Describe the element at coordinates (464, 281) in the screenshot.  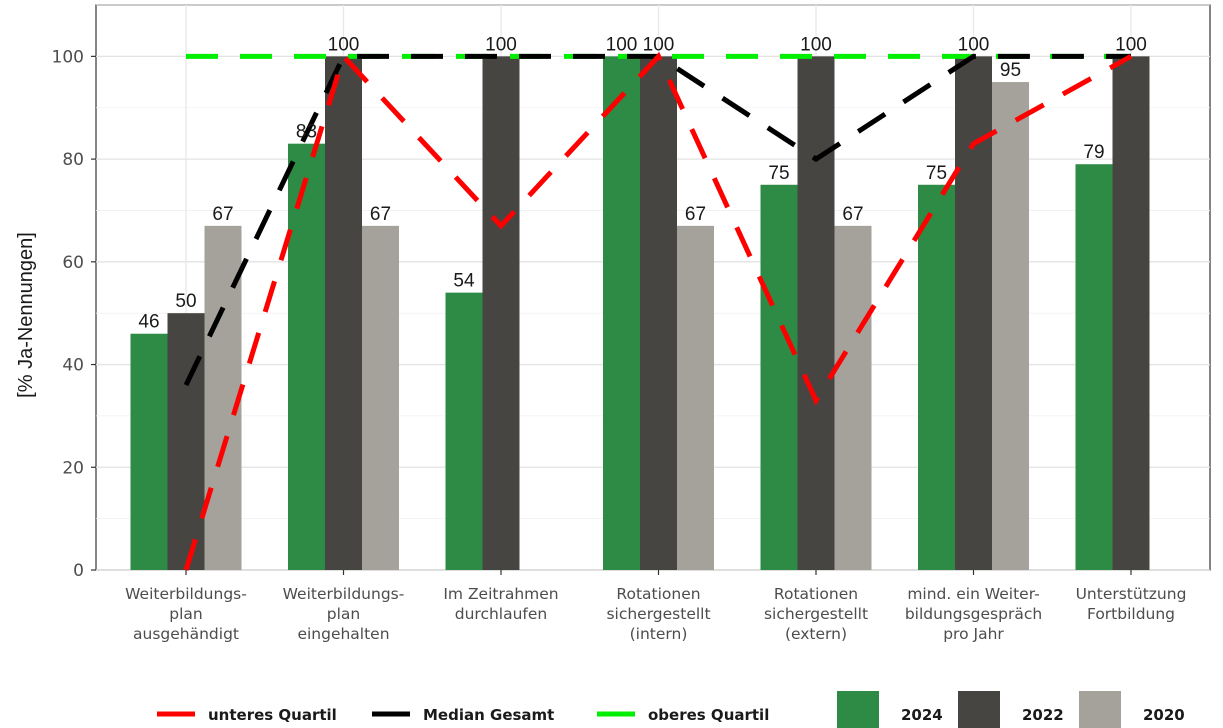
I see `data-label-2024-3: 54` at that location.